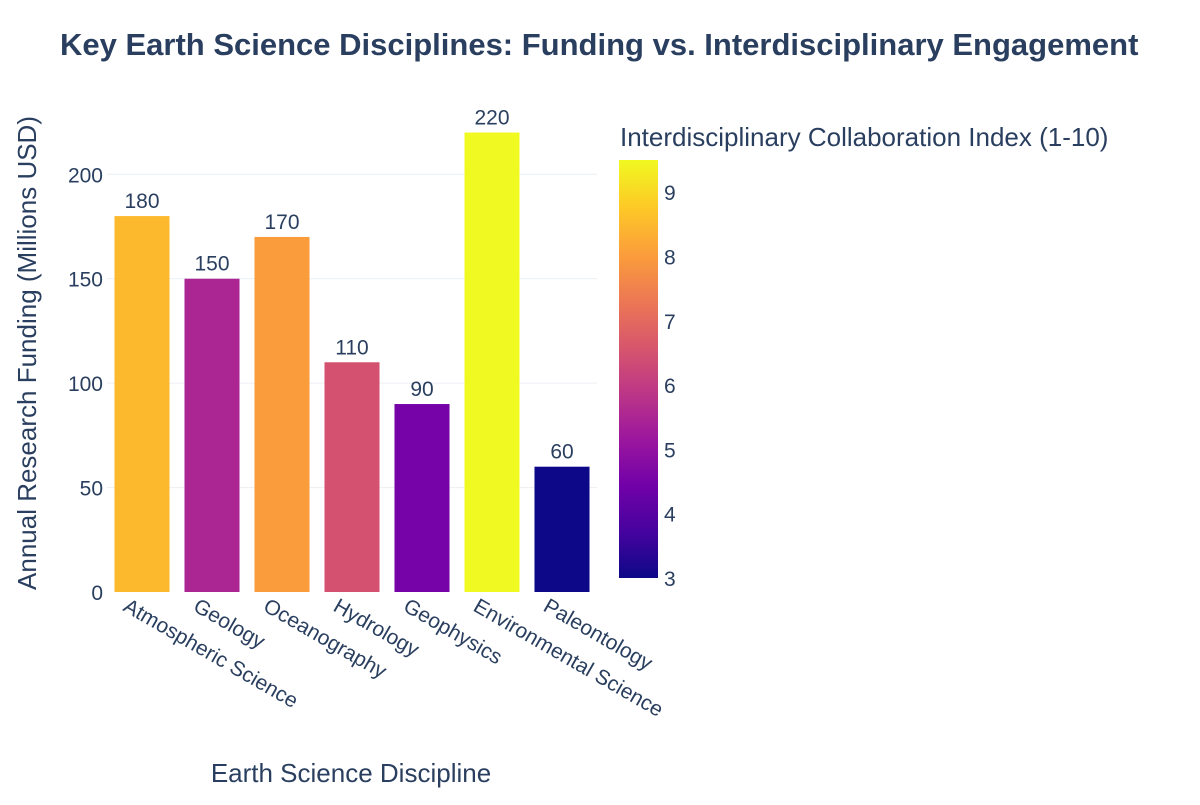 The height and width of the screenshot is (805, 1200). What do you see at coordinates (141, 201) in the screenshot?
I see `bar-value-label: 180` at bounding box center [141, 201].